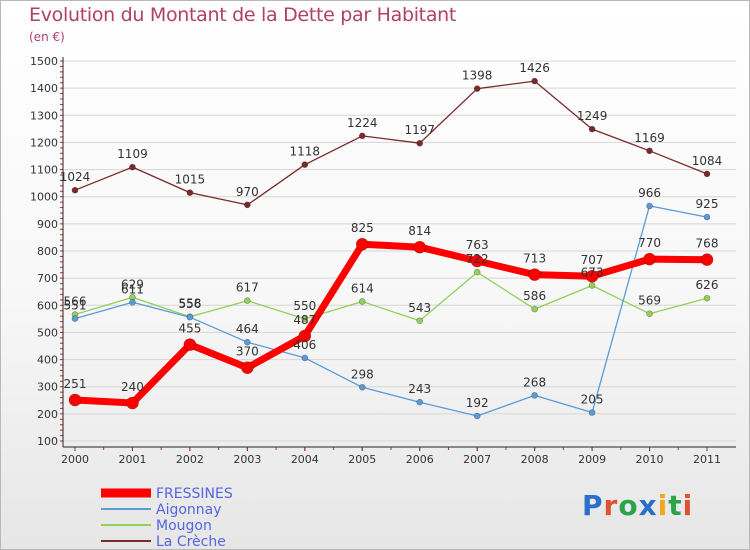  Describe the element at coordinates (132, 459) in the screenshot. I see `x-tick-label: 2001` at that location.